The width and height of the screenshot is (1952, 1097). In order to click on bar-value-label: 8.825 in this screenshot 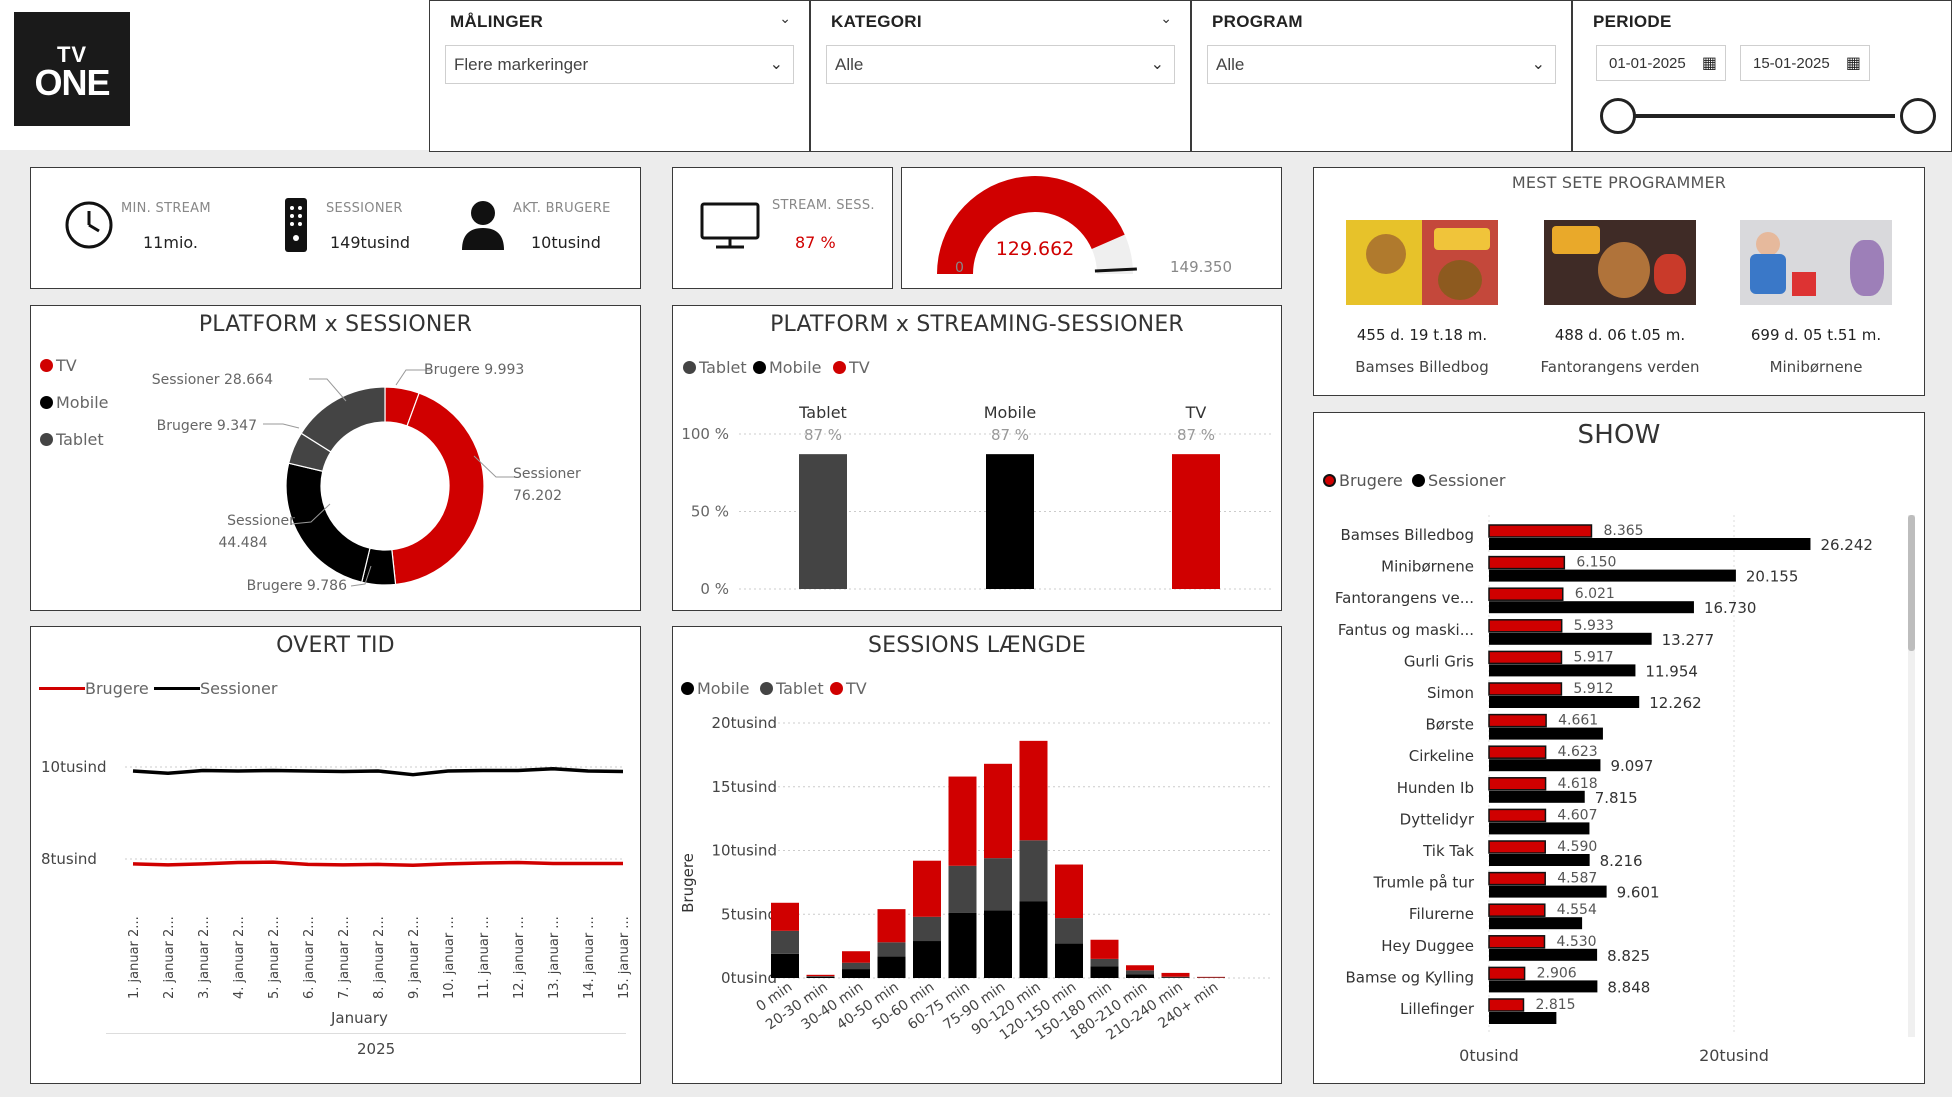, I will do `click(1628, 956)`.